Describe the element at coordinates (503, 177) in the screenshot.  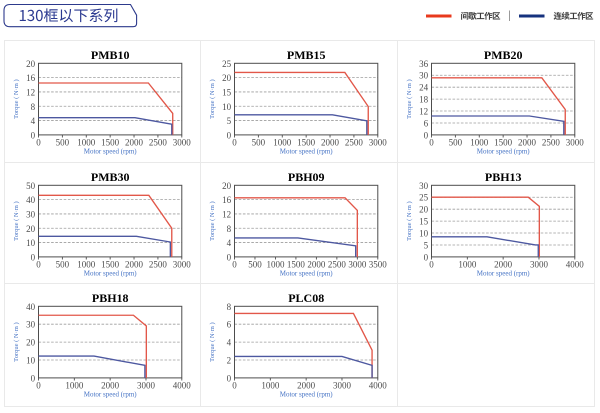
I see `svg-text: PBH13` at that location.